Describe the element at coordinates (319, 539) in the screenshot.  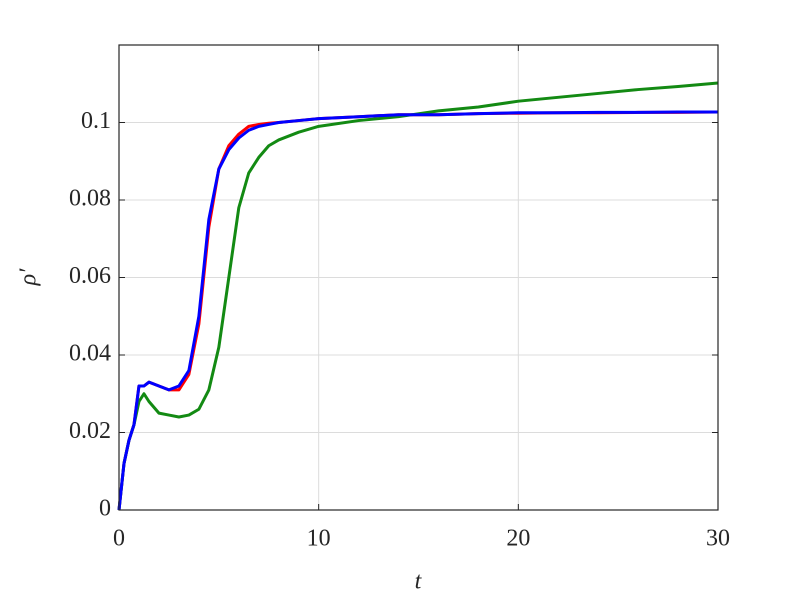
I see `x-tick-label: 10` at that location.